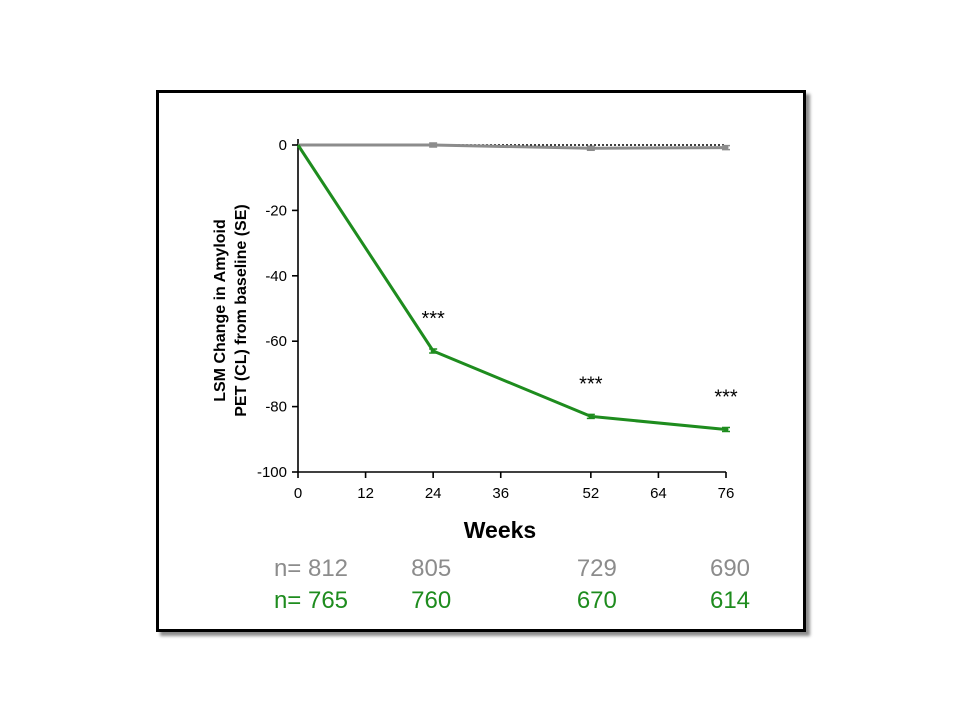  What do you see at coordinates (311, 568) in the screenshot?
I see `n-at-risk-value: n= 812` at bounding box center [311, 568].